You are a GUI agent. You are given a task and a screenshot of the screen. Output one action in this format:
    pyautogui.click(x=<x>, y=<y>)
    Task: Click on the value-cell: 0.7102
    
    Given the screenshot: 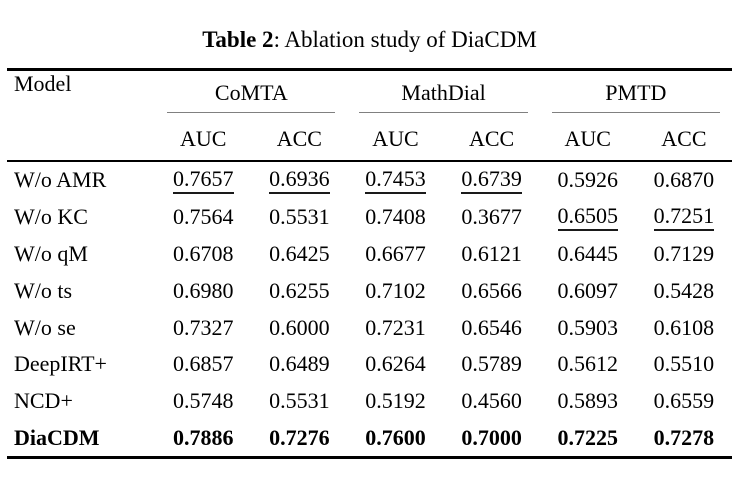 What is the action you would take?
    pyautogui.click(x=395, y=290)
    